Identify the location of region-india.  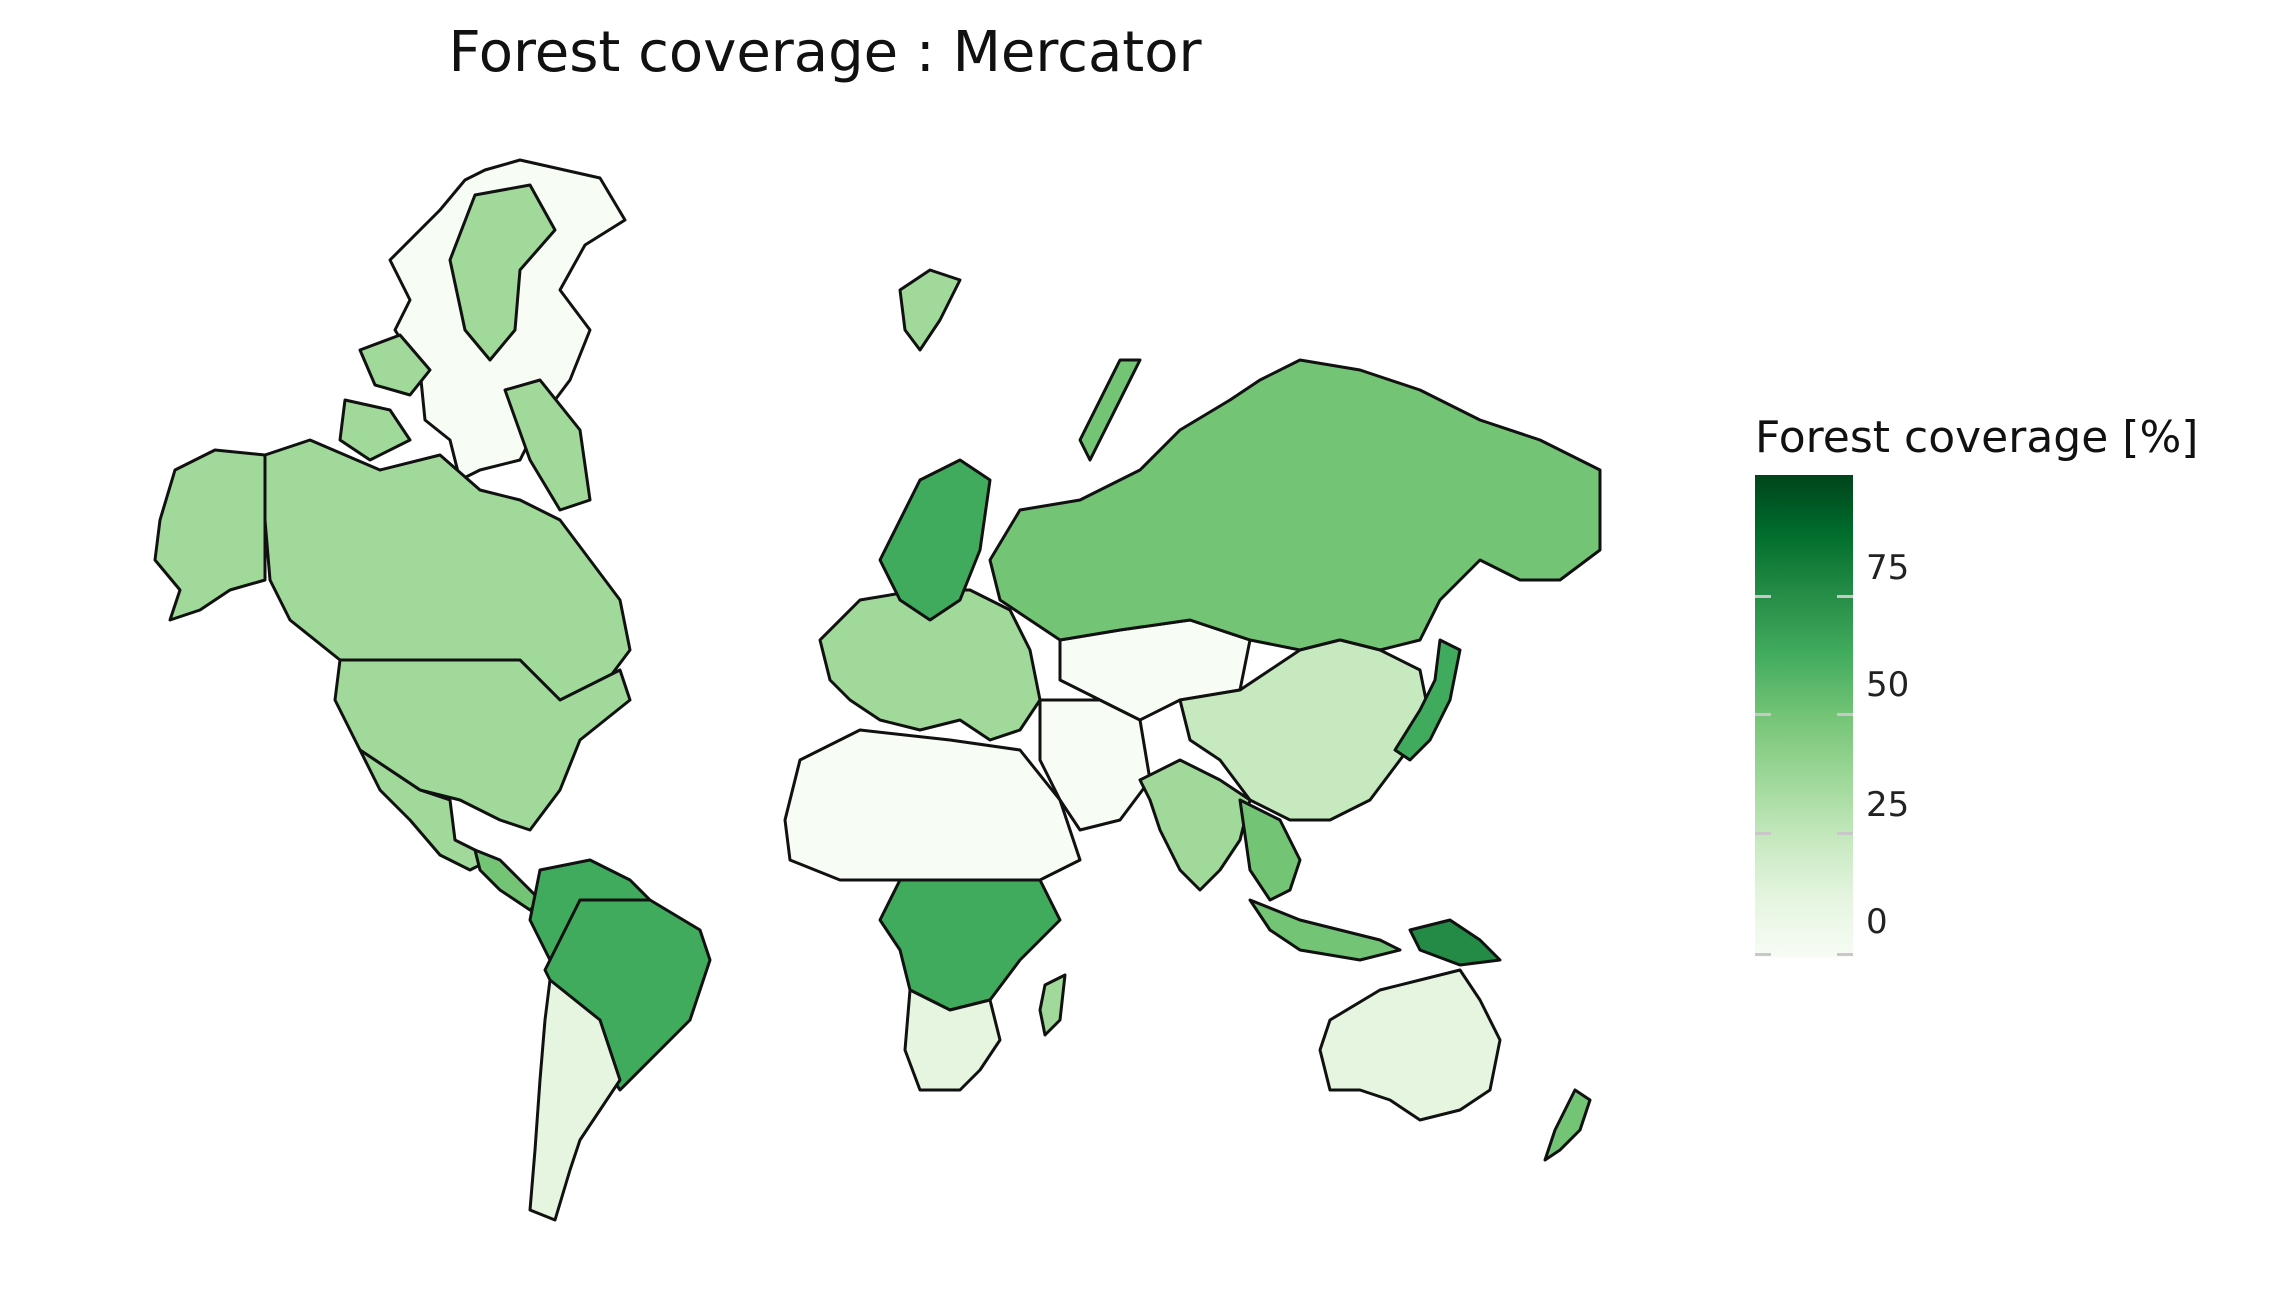
(1195, 825).